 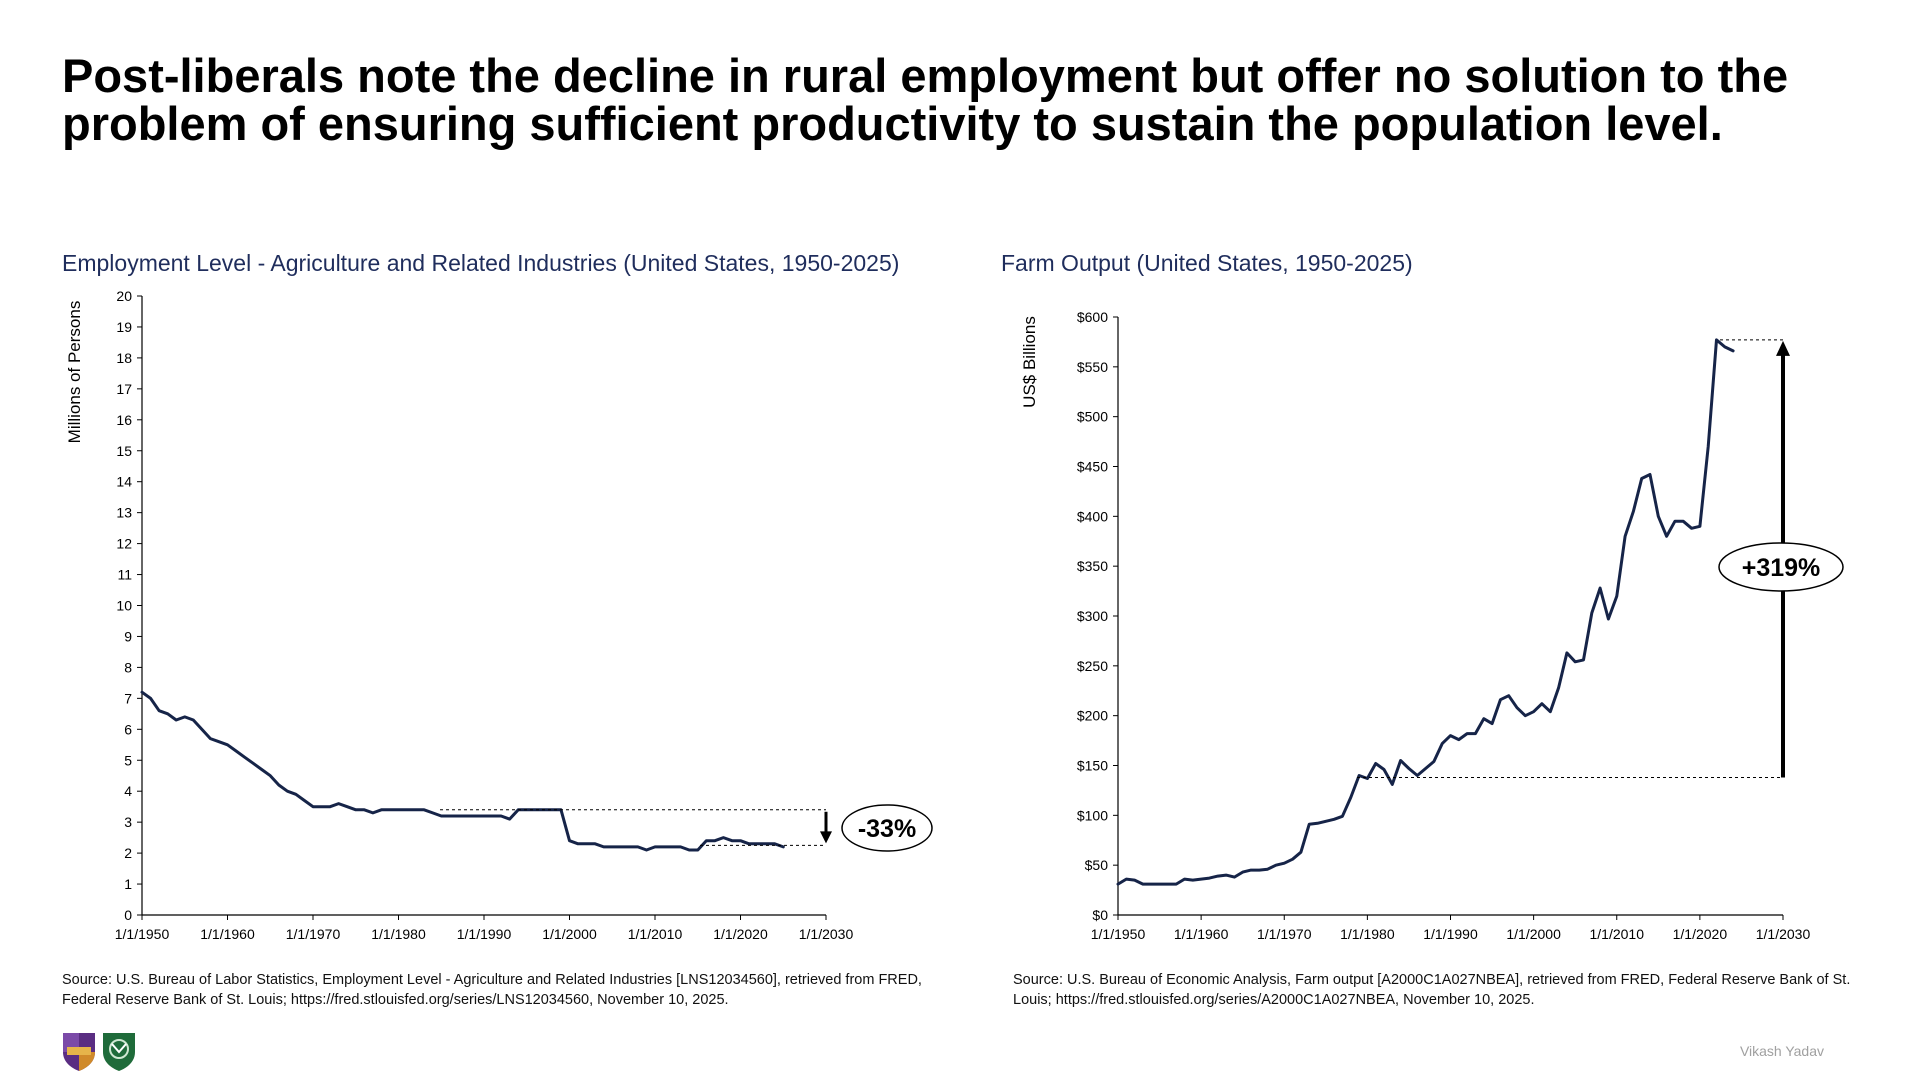 I want to click on change-callout-label: -33%, so click(x=887, y=829).